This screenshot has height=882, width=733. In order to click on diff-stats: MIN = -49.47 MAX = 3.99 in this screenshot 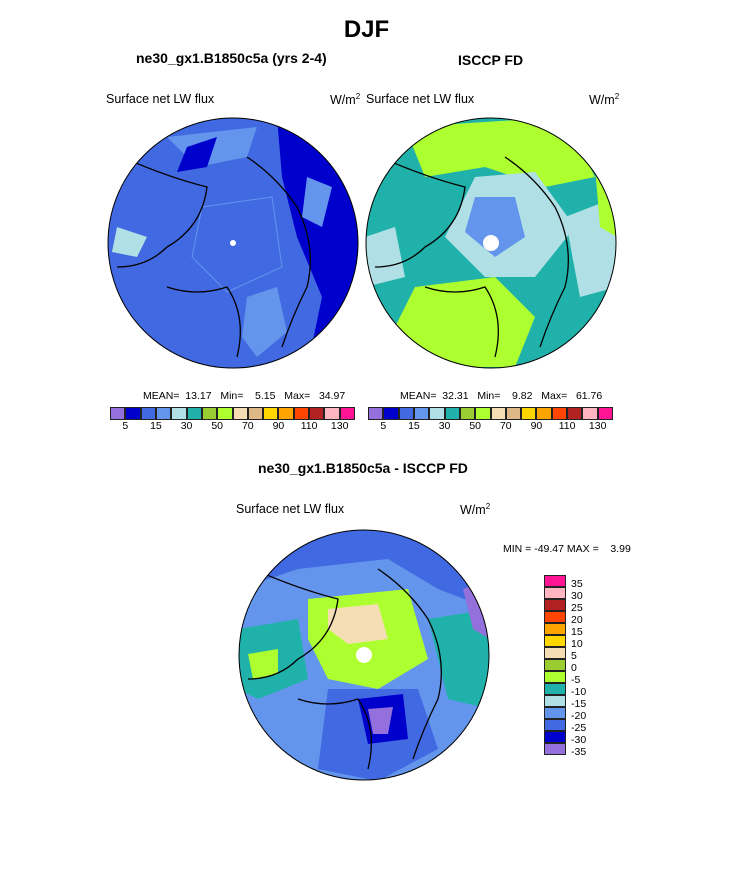, I will do `click(567, 549)`.